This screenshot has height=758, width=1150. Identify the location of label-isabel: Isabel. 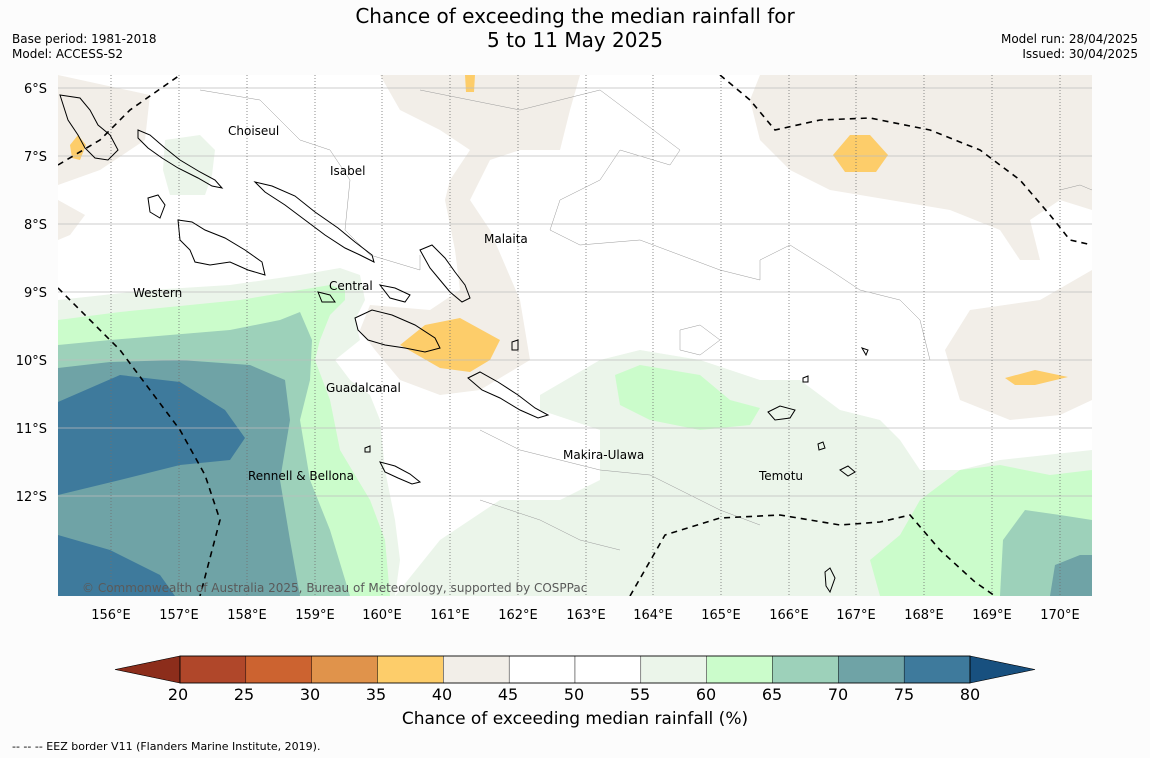
(347, 171).